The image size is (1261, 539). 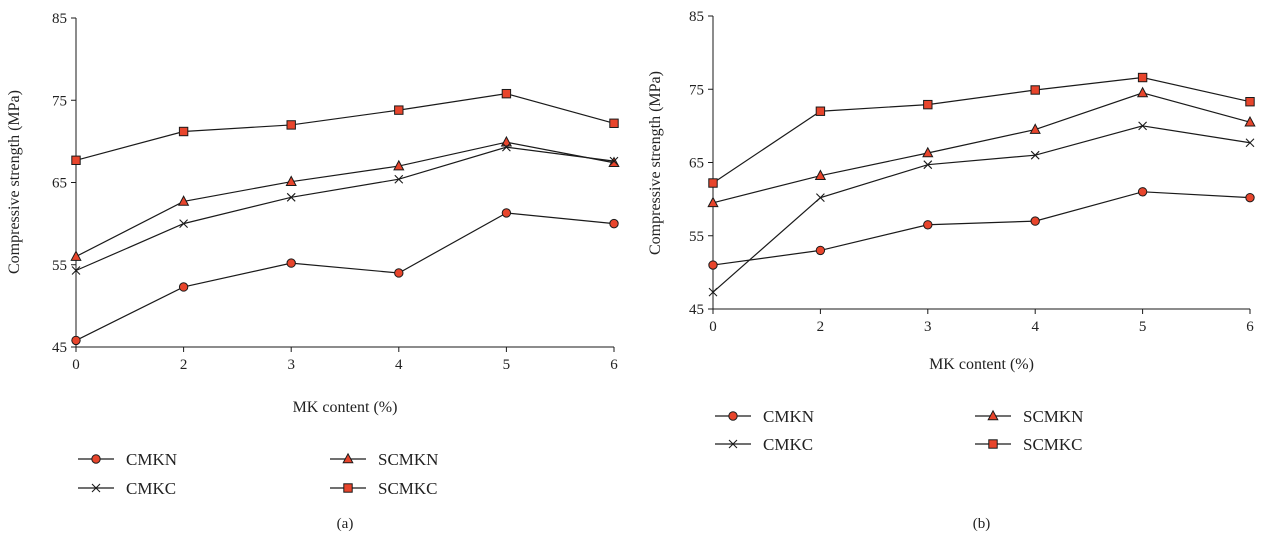 I want to click on x-tick-label: 0, so click(x=713, y=327).